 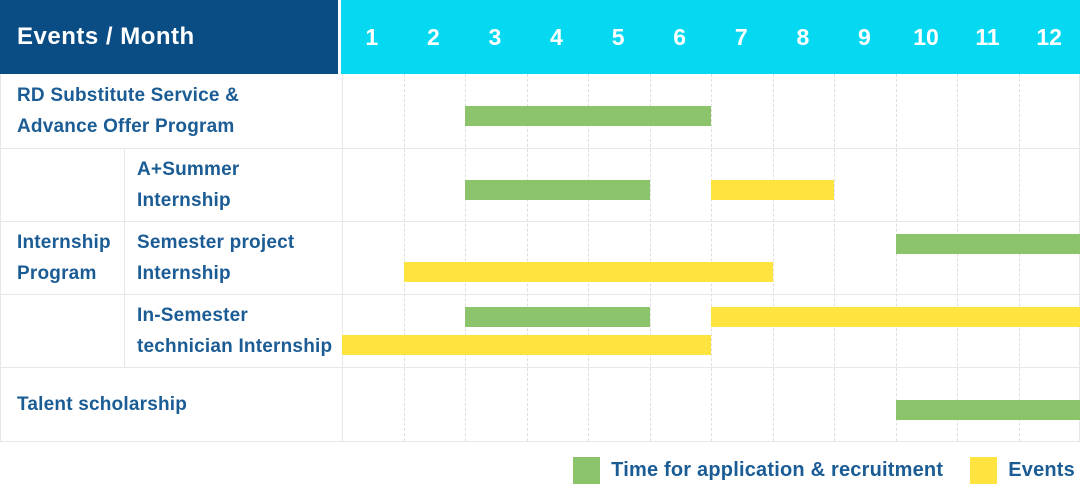 I want to click on legend-swatch-application, so click(x=587, y=470).